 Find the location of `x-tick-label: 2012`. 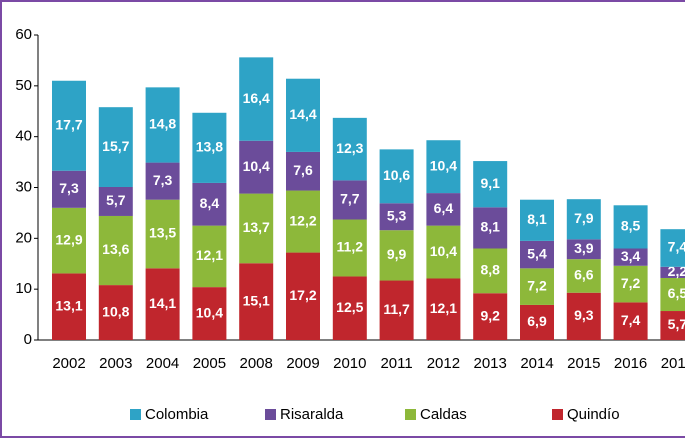

x-tick-label: 2012 is located at coordinates (443, 363).